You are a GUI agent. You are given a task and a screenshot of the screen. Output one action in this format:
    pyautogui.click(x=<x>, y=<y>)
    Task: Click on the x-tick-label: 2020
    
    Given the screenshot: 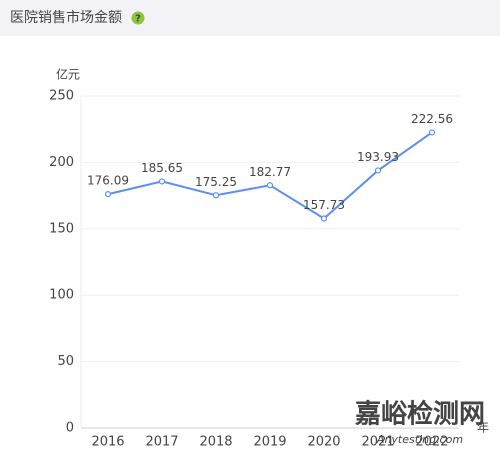 What is the action you would take?
    pyautogui.click(x=323, y=442)
    